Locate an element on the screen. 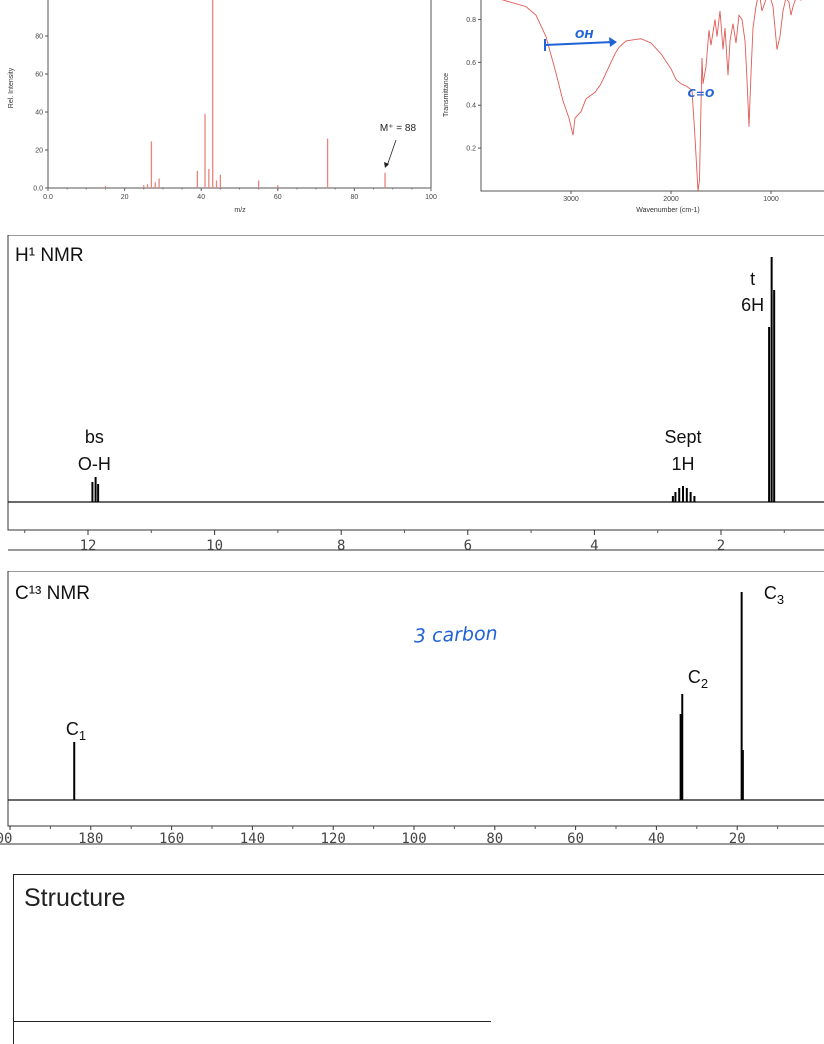  ms-x-tick-label: 20 is located at coordinates (125, 197).